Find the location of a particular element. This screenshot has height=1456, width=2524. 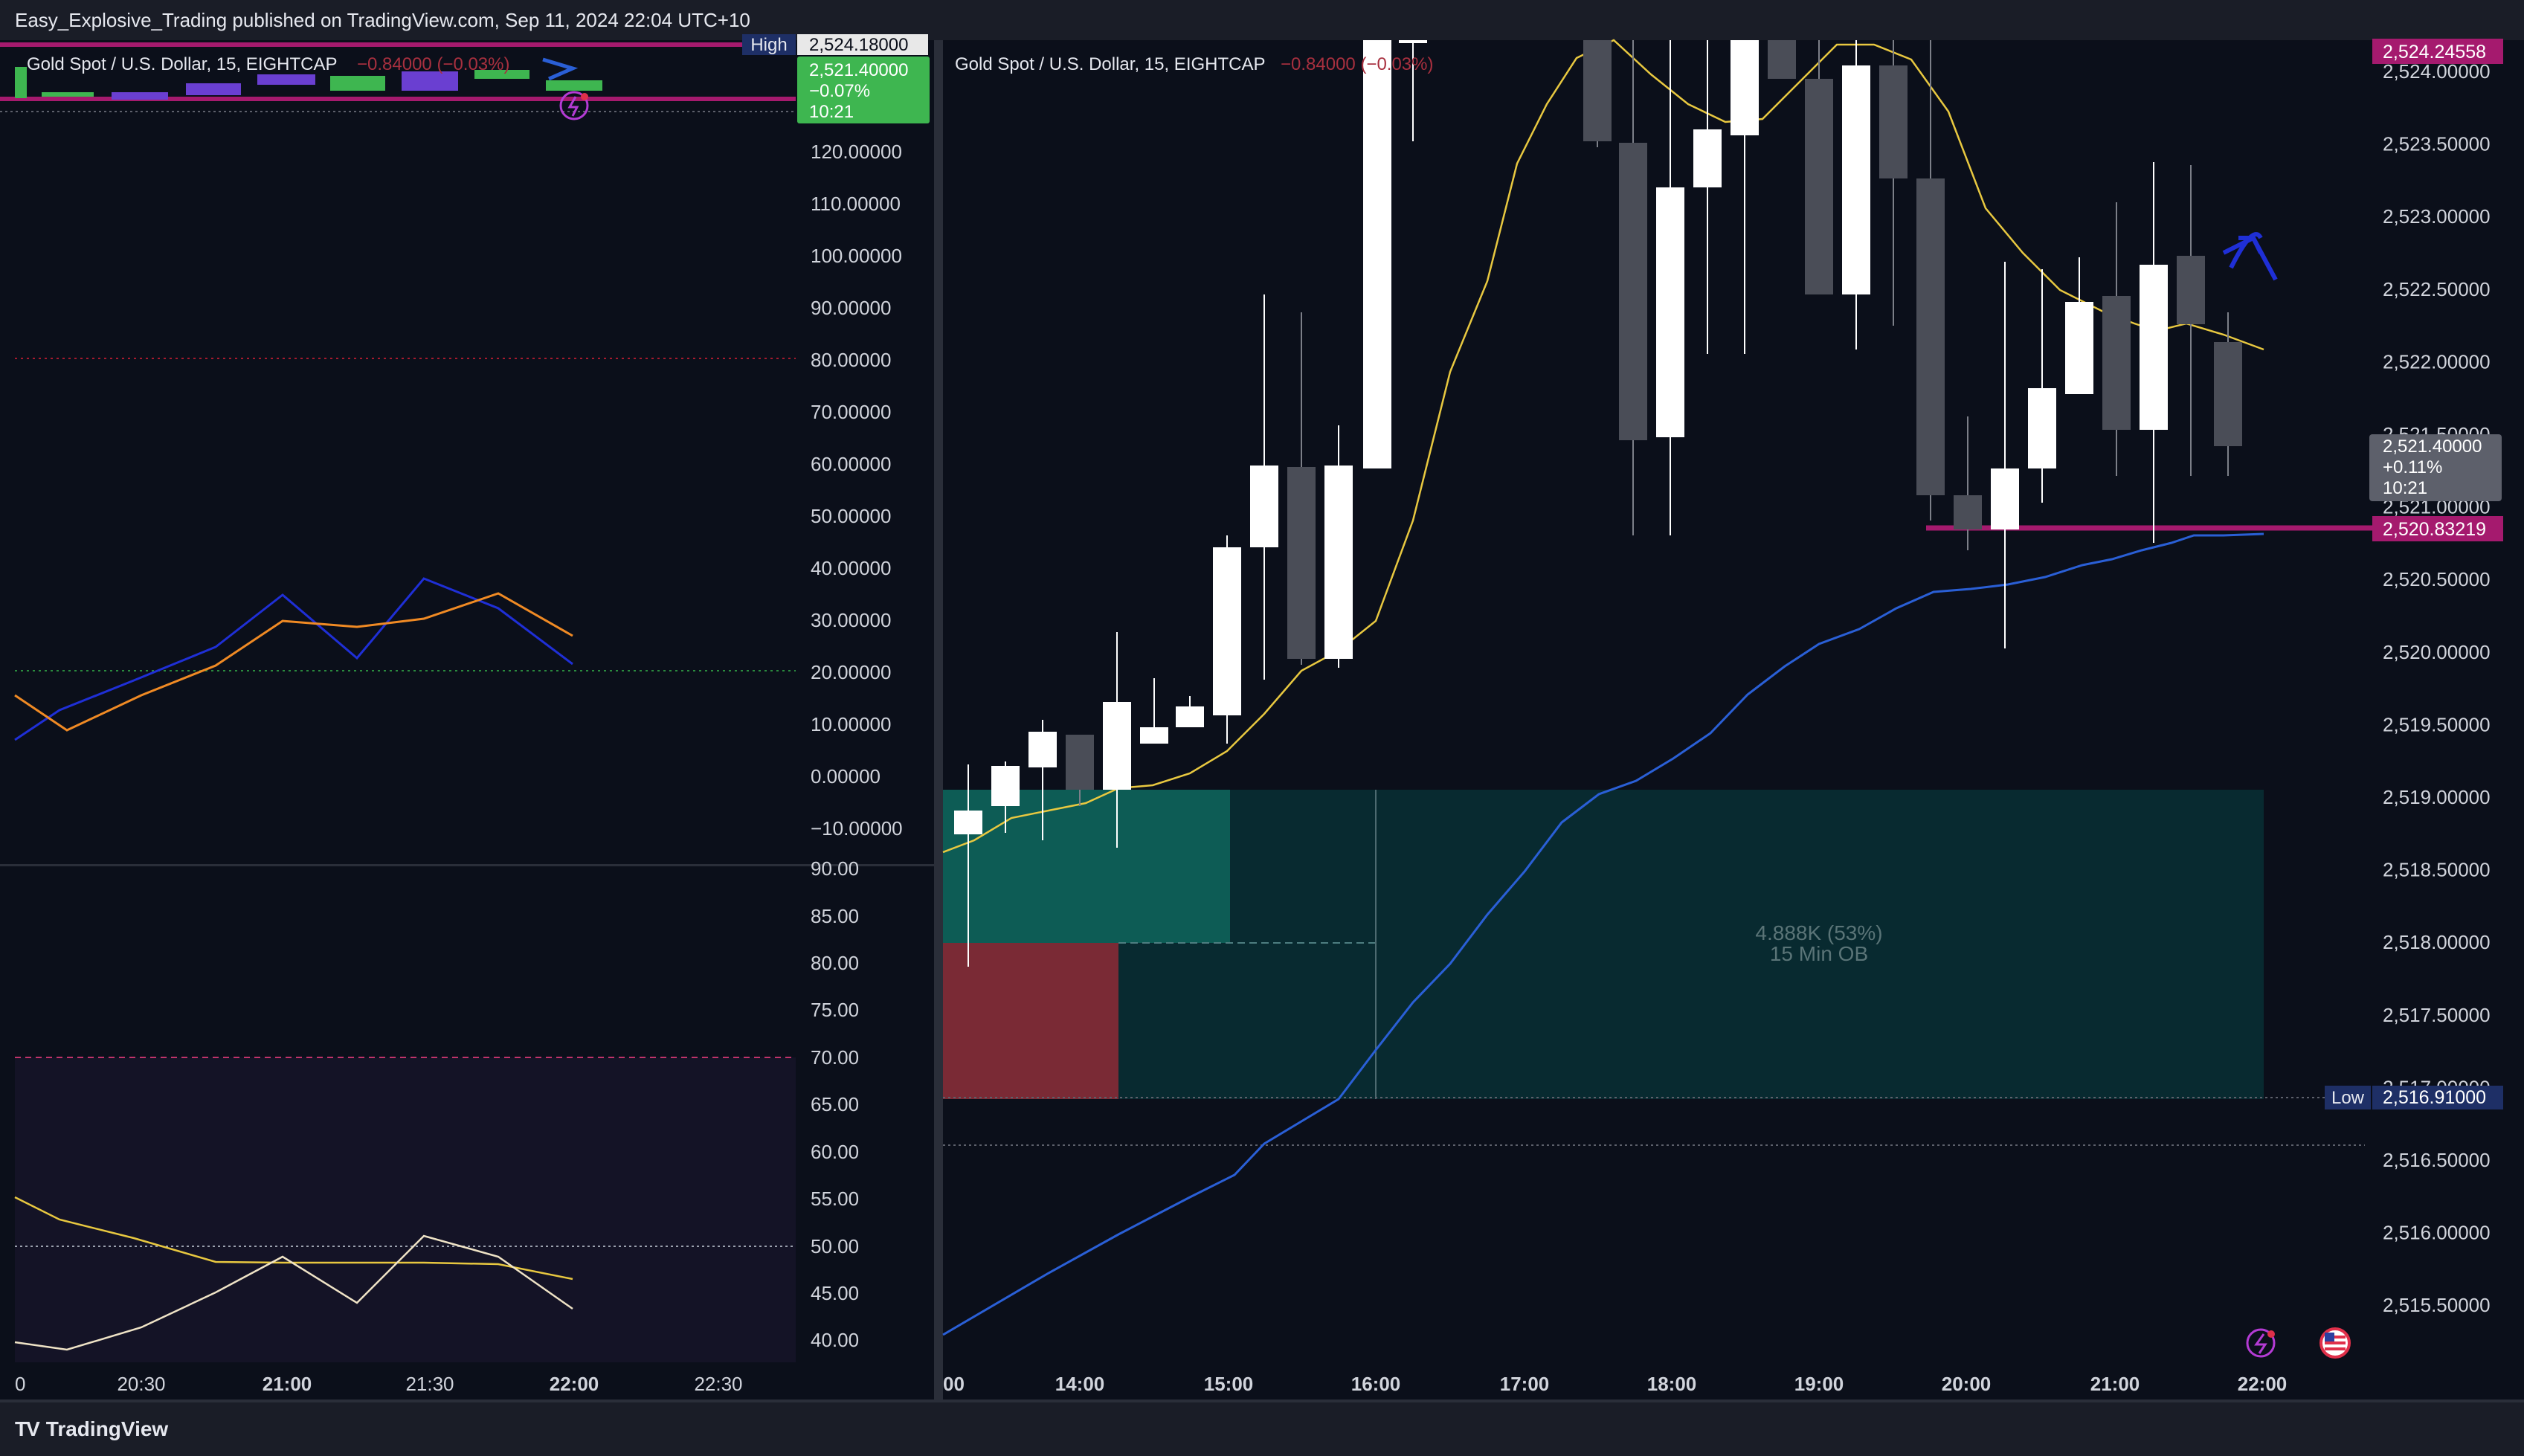

svg-text: +0.11% is located at coordinates (2412, 467).